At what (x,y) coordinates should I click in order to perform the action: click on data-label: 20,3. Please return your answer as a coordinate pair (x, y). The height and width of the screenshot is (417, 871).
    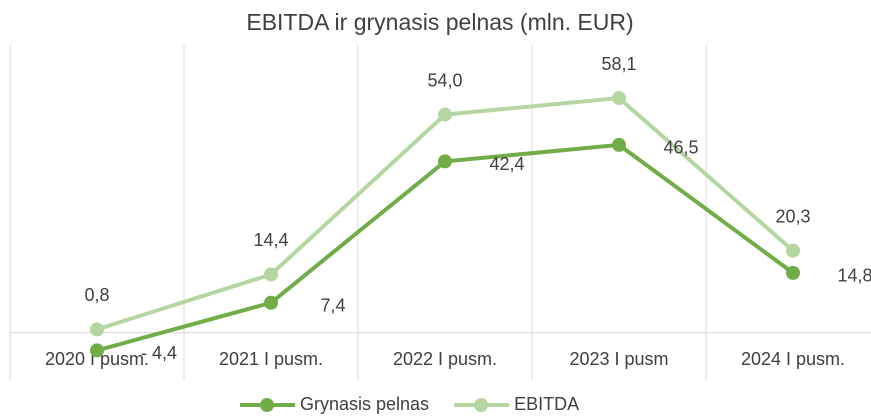
    Looking at the image, I should click on (792, 216).